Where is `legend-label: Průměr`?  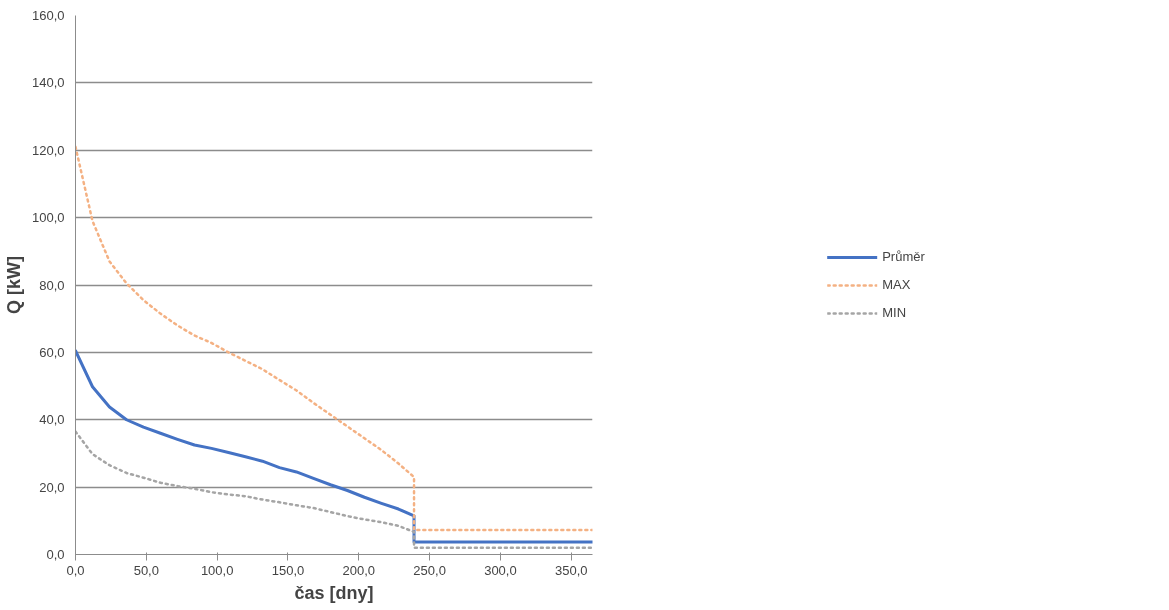
legend-label: Průměr is located at coordinates (903, 256).